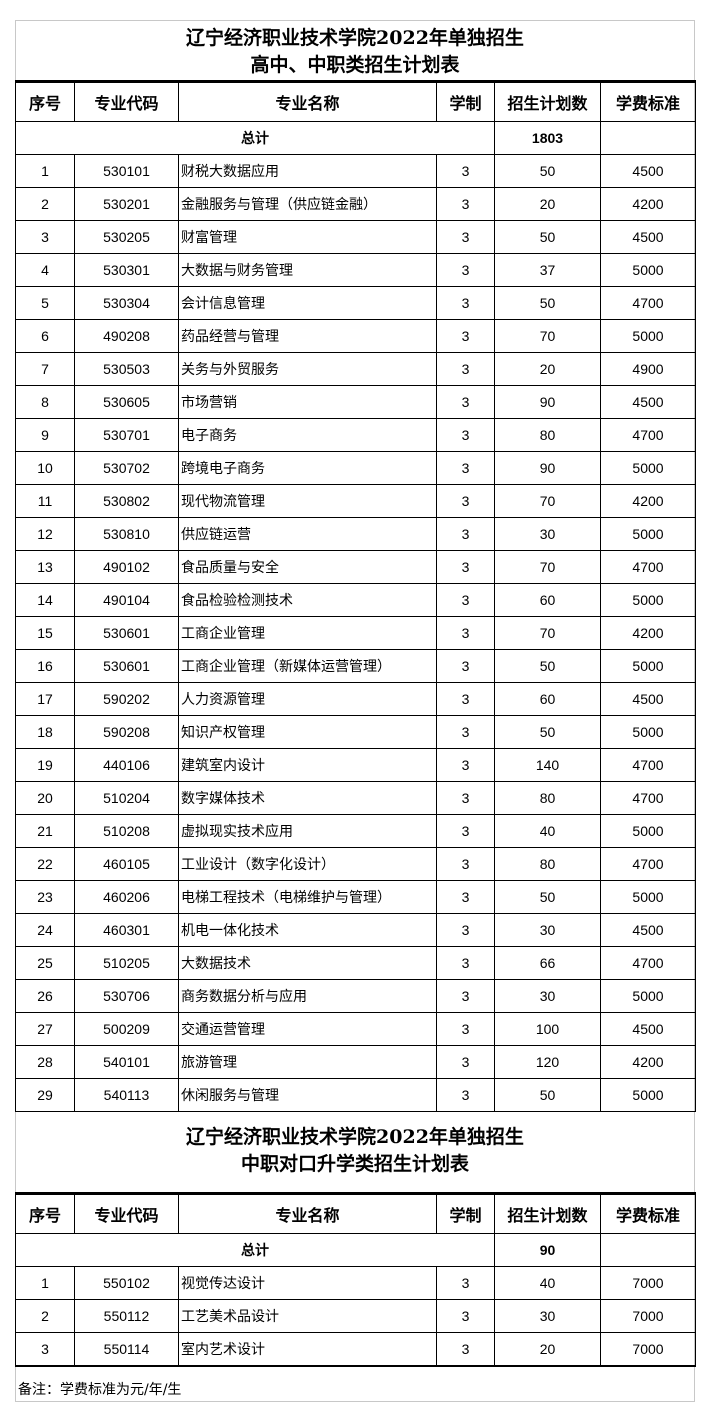 The height and width of the screenshot is (1413, 710). I want to click on table-row: 26 530706 商务数据分析与应用 3 30 5000, so click(355, 996).